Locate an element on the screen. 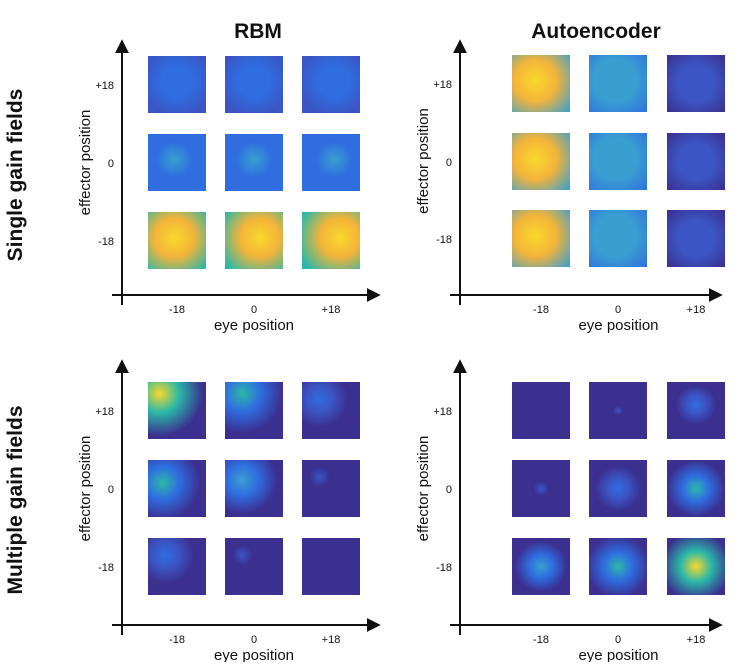 This screenshot has width=743, height=667. row-title: Single gain fields is located at coordinates (15, 175).